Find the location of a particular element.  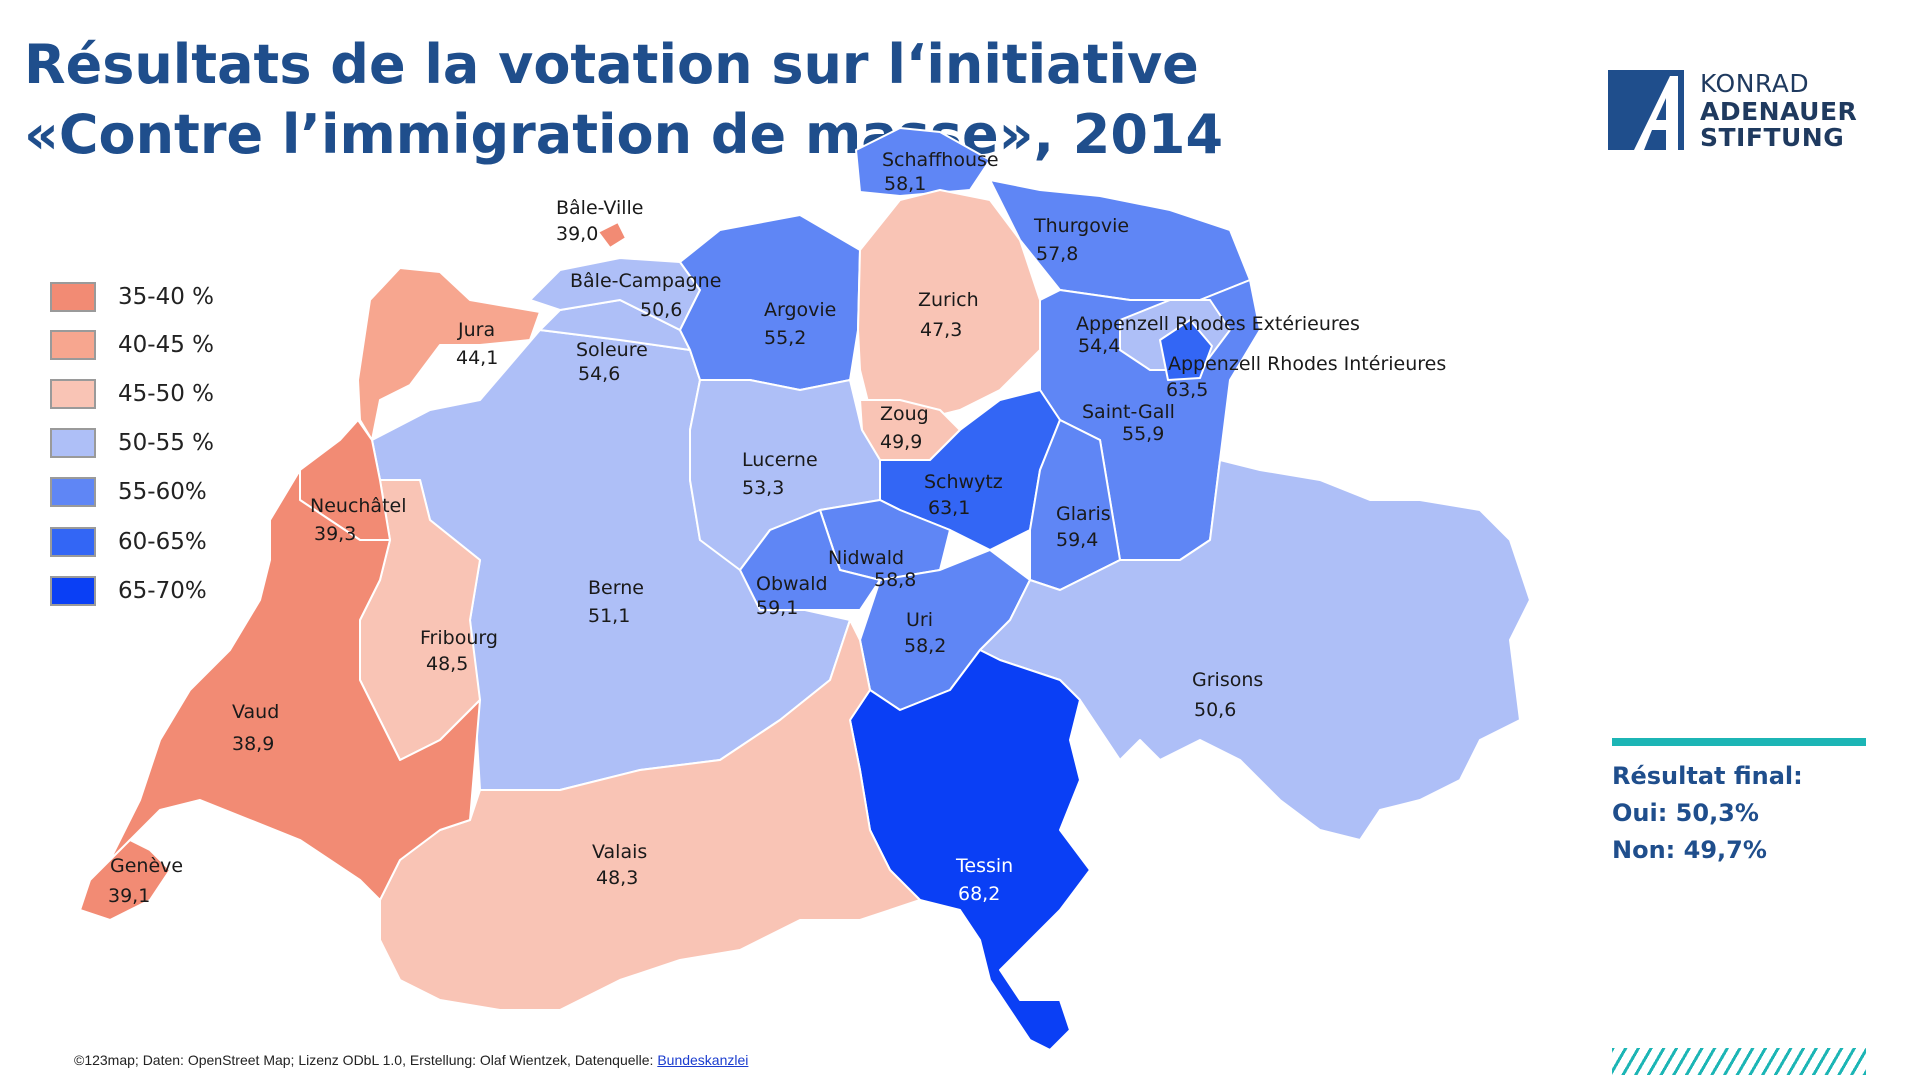

legend-item: 35-40 % is located at coordinates (160, 300).